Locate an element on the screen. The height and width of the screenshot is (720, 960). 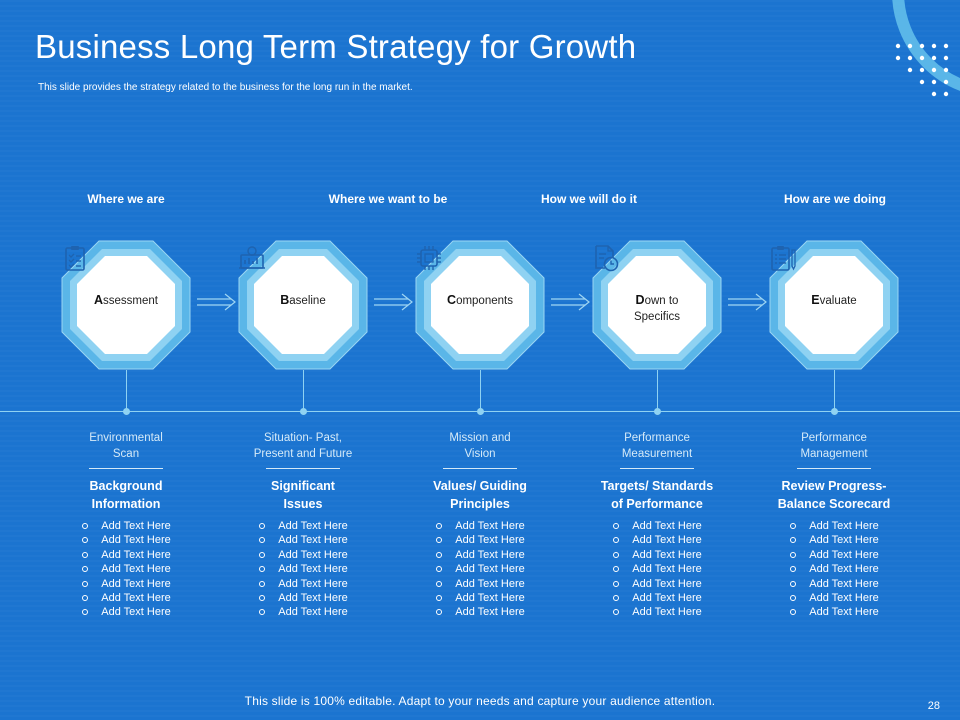
page-number: 28 is located at coordinates (933, 706).